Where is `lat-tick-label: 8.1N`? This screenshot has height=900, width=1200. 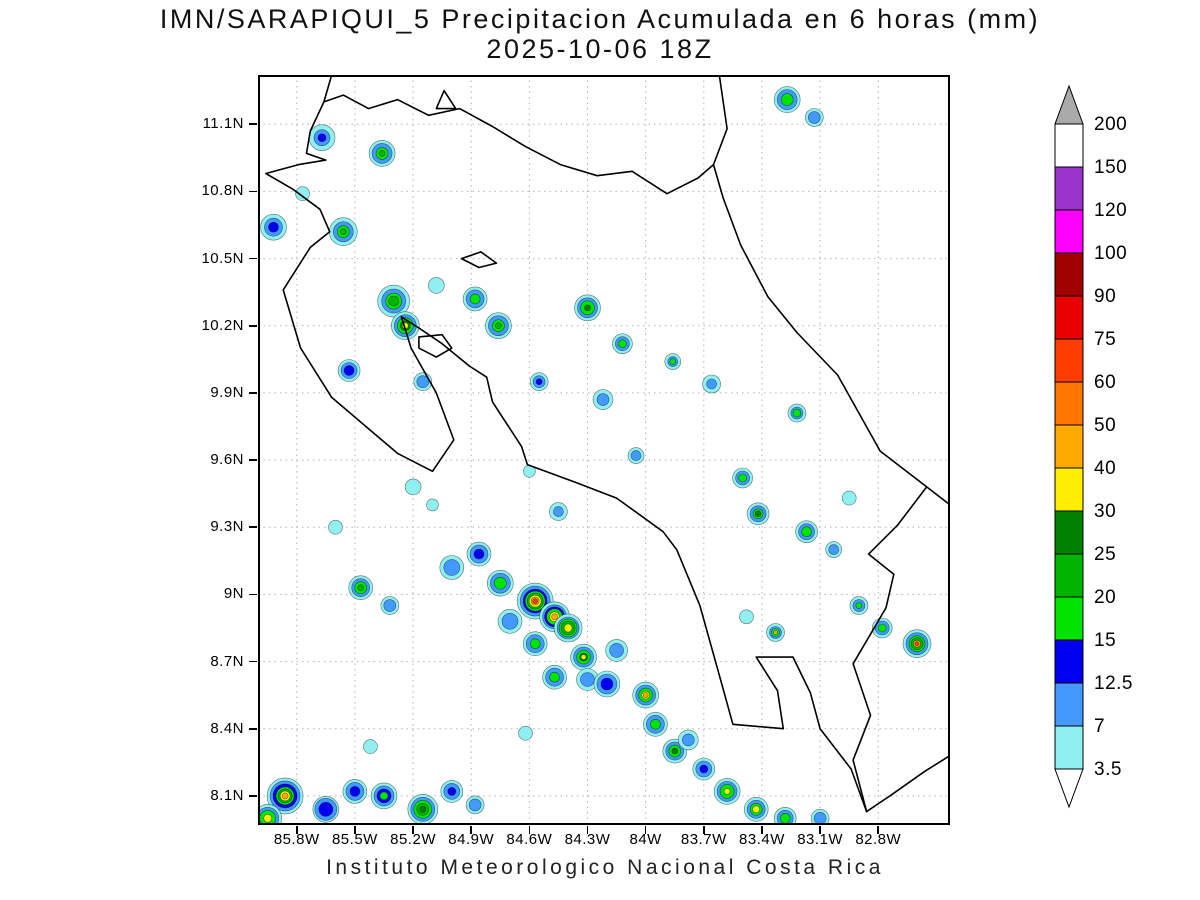 lat-tick-label: 8.1N is located at coordinates (227, 795).